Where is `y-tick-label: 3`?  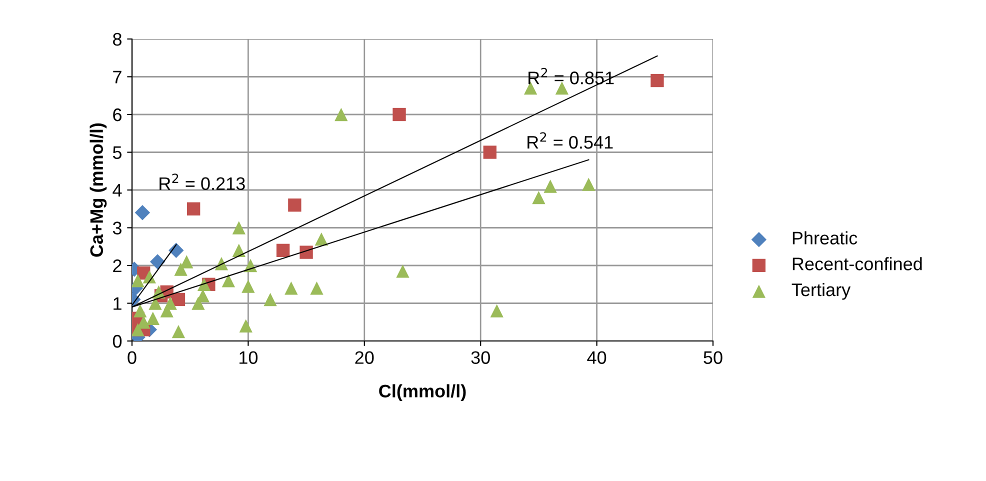 y-tick-label: 3 is located at coordinates (117, 228).